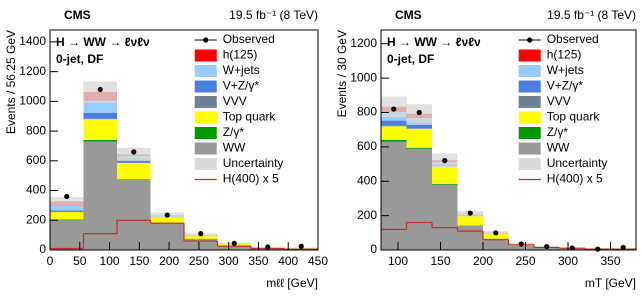 Image resolution: width=642 pixels, height=299 pixels. What do you see at coordinates (273, 15) in the screenshot?
I see `lumi-label: 19.5 fb⁻¹ (8 TeV)` at bounding box center [273, 15].